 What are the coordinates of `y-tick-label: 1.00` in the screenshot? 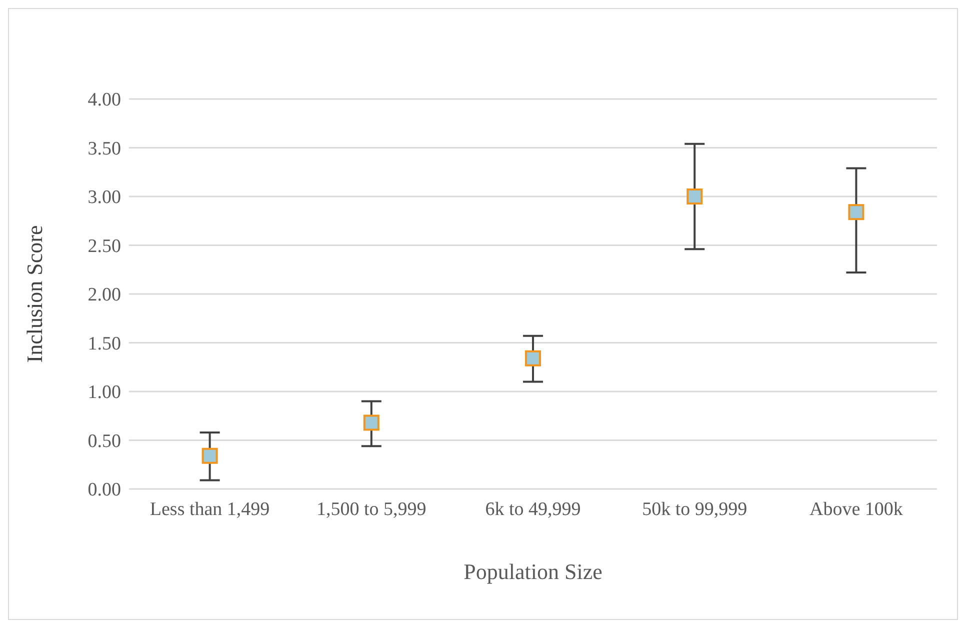 It's located at (104, 393).